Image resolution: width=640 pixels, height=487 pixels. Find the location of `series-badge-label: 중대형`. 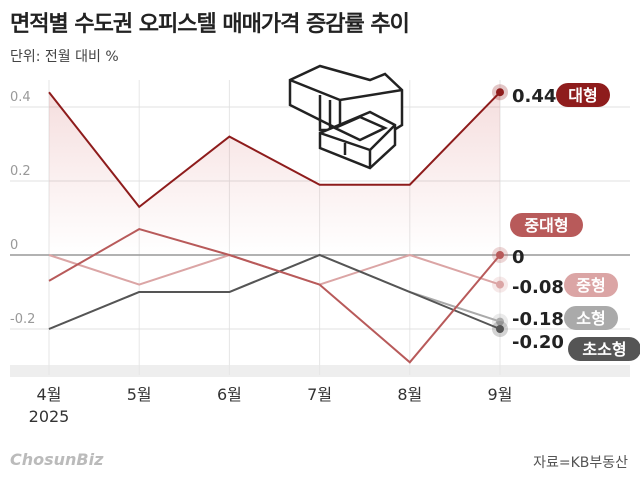

series-badge-label: 중대형 is located at coordinates (546, 225).